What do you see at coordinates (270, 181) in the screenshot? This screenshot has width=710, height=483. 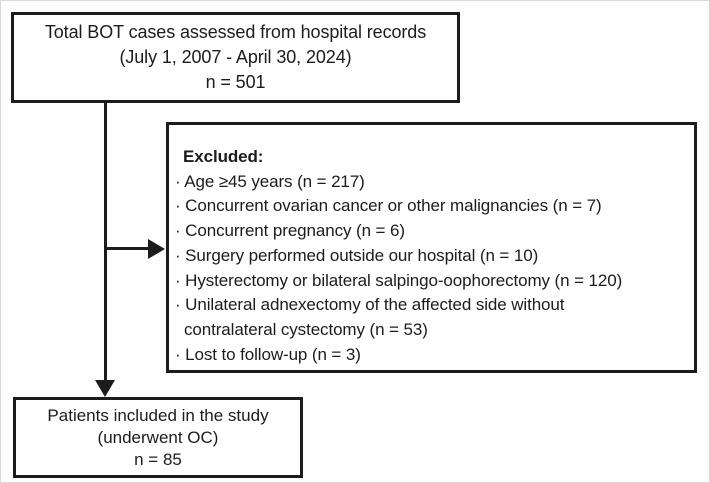 I see `excluded-item-age: · Age ≥45 years (n = 217)` at bounding box center [270, 181].